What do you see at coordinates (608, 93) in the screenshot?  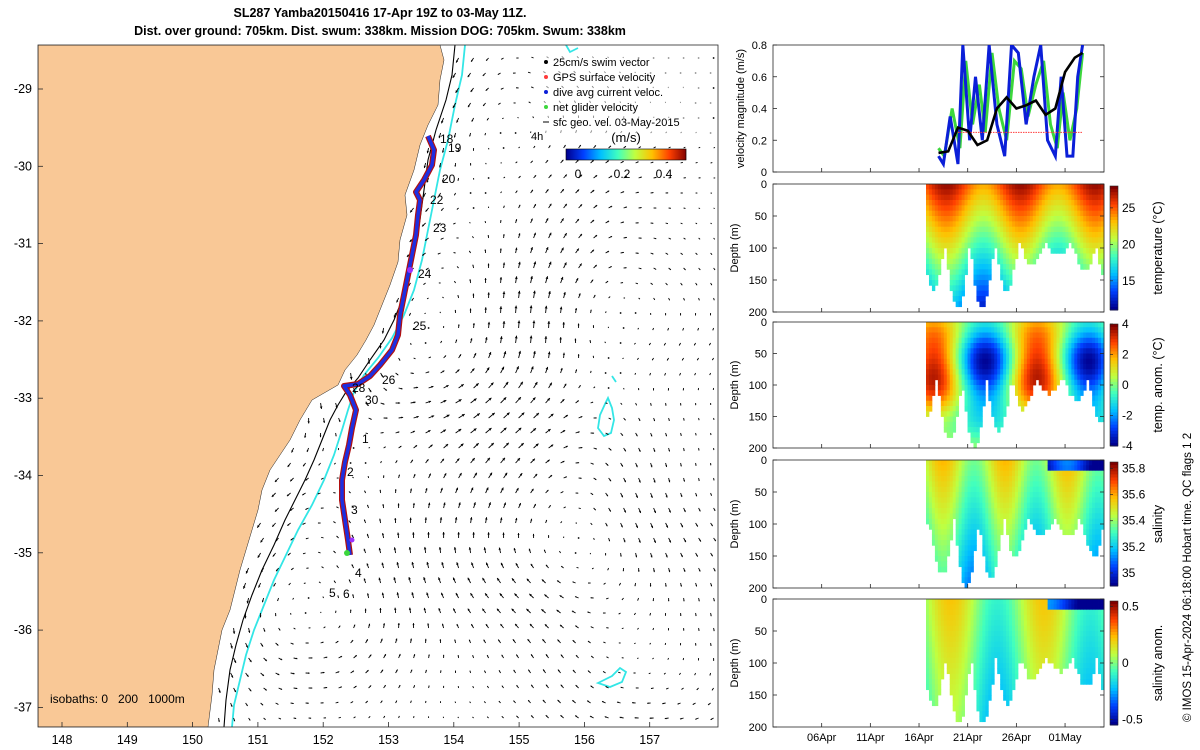 I see `legend-entry: dive avg current veloc.` at bounding box center [608, 93].